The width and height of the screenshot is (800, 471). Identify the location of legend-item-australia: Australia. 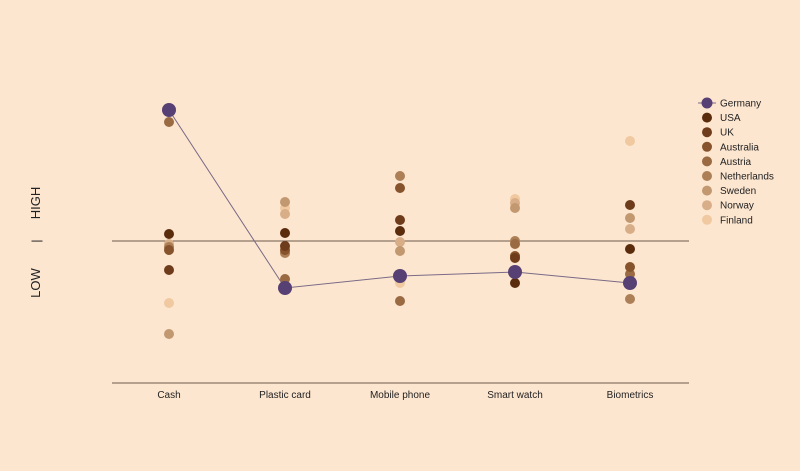
(730, 147).